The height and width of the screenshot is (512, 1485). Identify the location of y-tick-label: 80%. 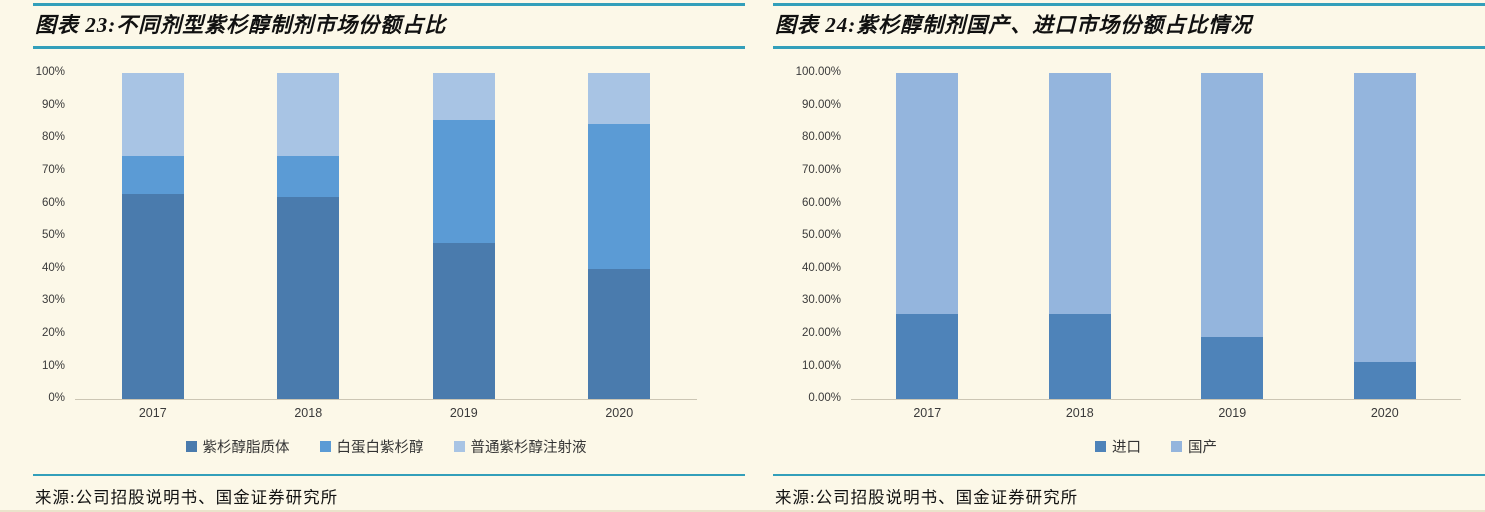
(53, 137).